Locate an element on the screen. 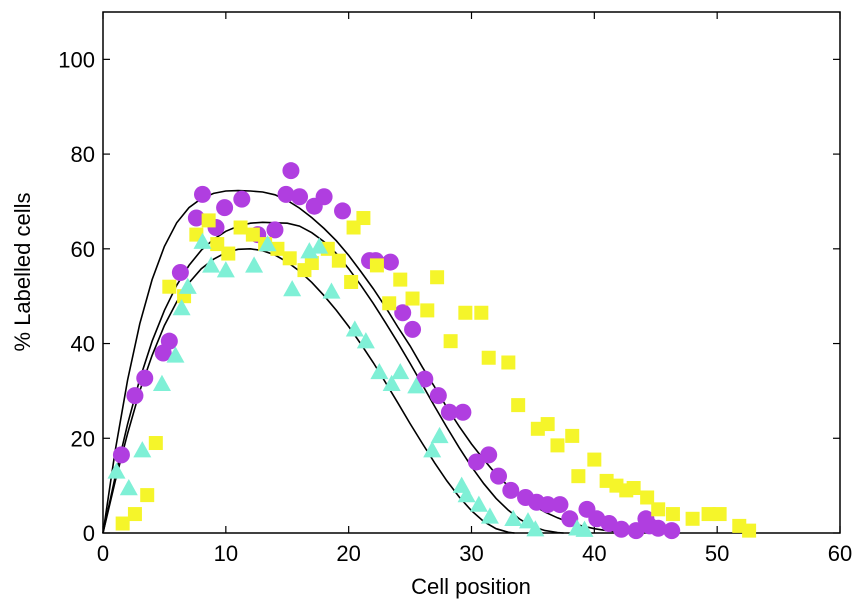 The width and height of the screenshot is (860, 601). y-axis-label: % Labelled cells is located at coordinates (22, 272).